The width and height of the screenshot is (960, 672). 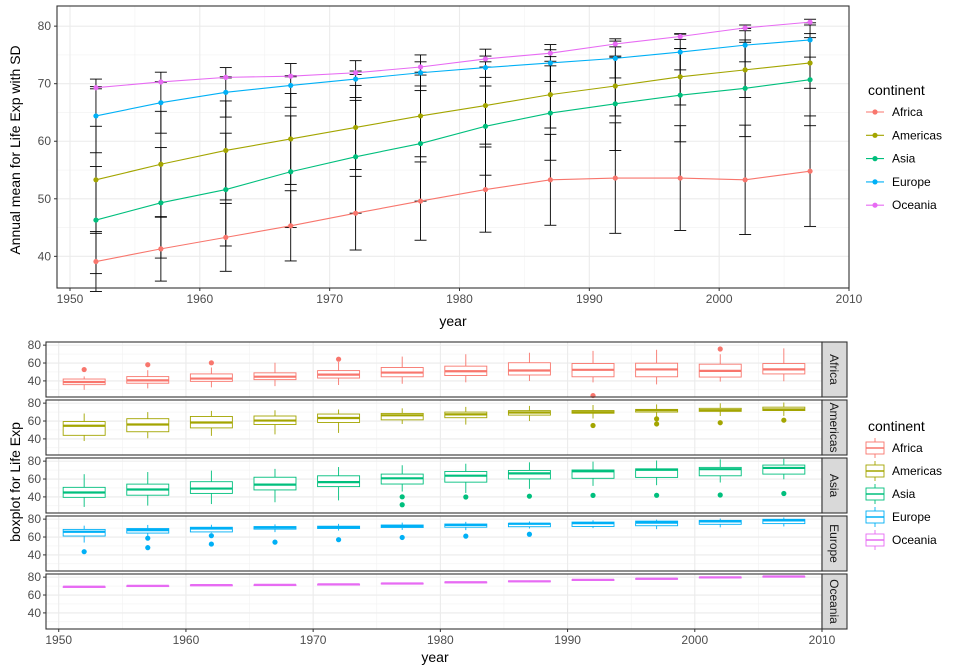 What do you see at coordinates (822, 640) in the screenshot?
I see `bottom-x-tick-label: 2010` at bounding box center [822, 640].